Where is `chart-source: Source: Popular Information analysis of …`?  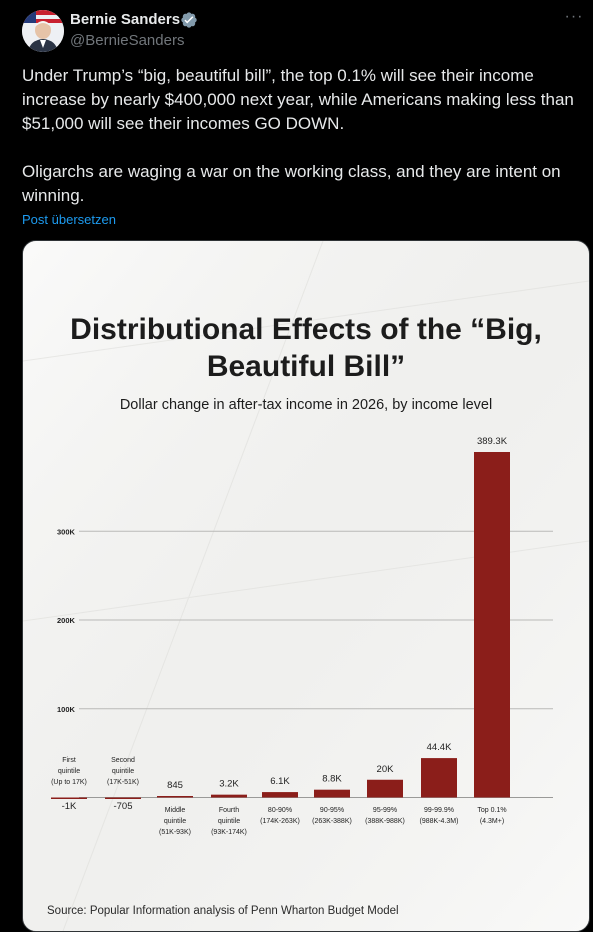 chart-source: Source: Popular Information analysis of … is located at coordinates (223, 911).